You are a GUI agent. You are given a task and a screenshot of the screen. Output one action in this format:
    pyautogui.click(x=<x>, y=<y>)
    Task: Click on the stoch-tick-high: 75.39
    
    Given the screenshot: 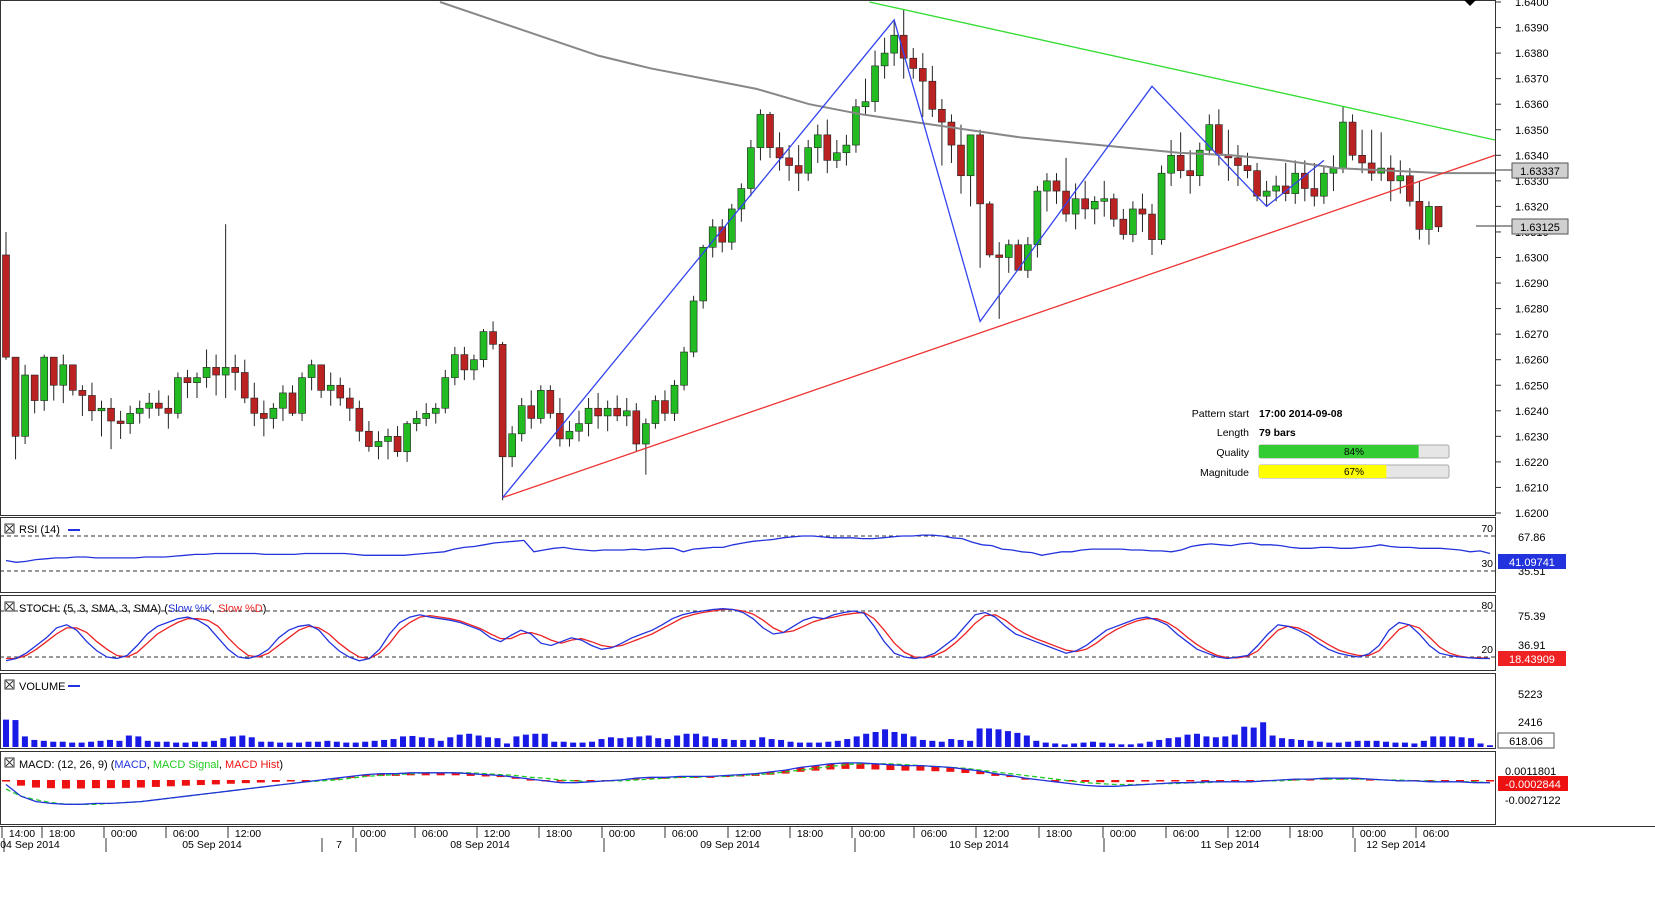 What is the action you would take?
    pyautogui.click(x=1532, y=617)
    